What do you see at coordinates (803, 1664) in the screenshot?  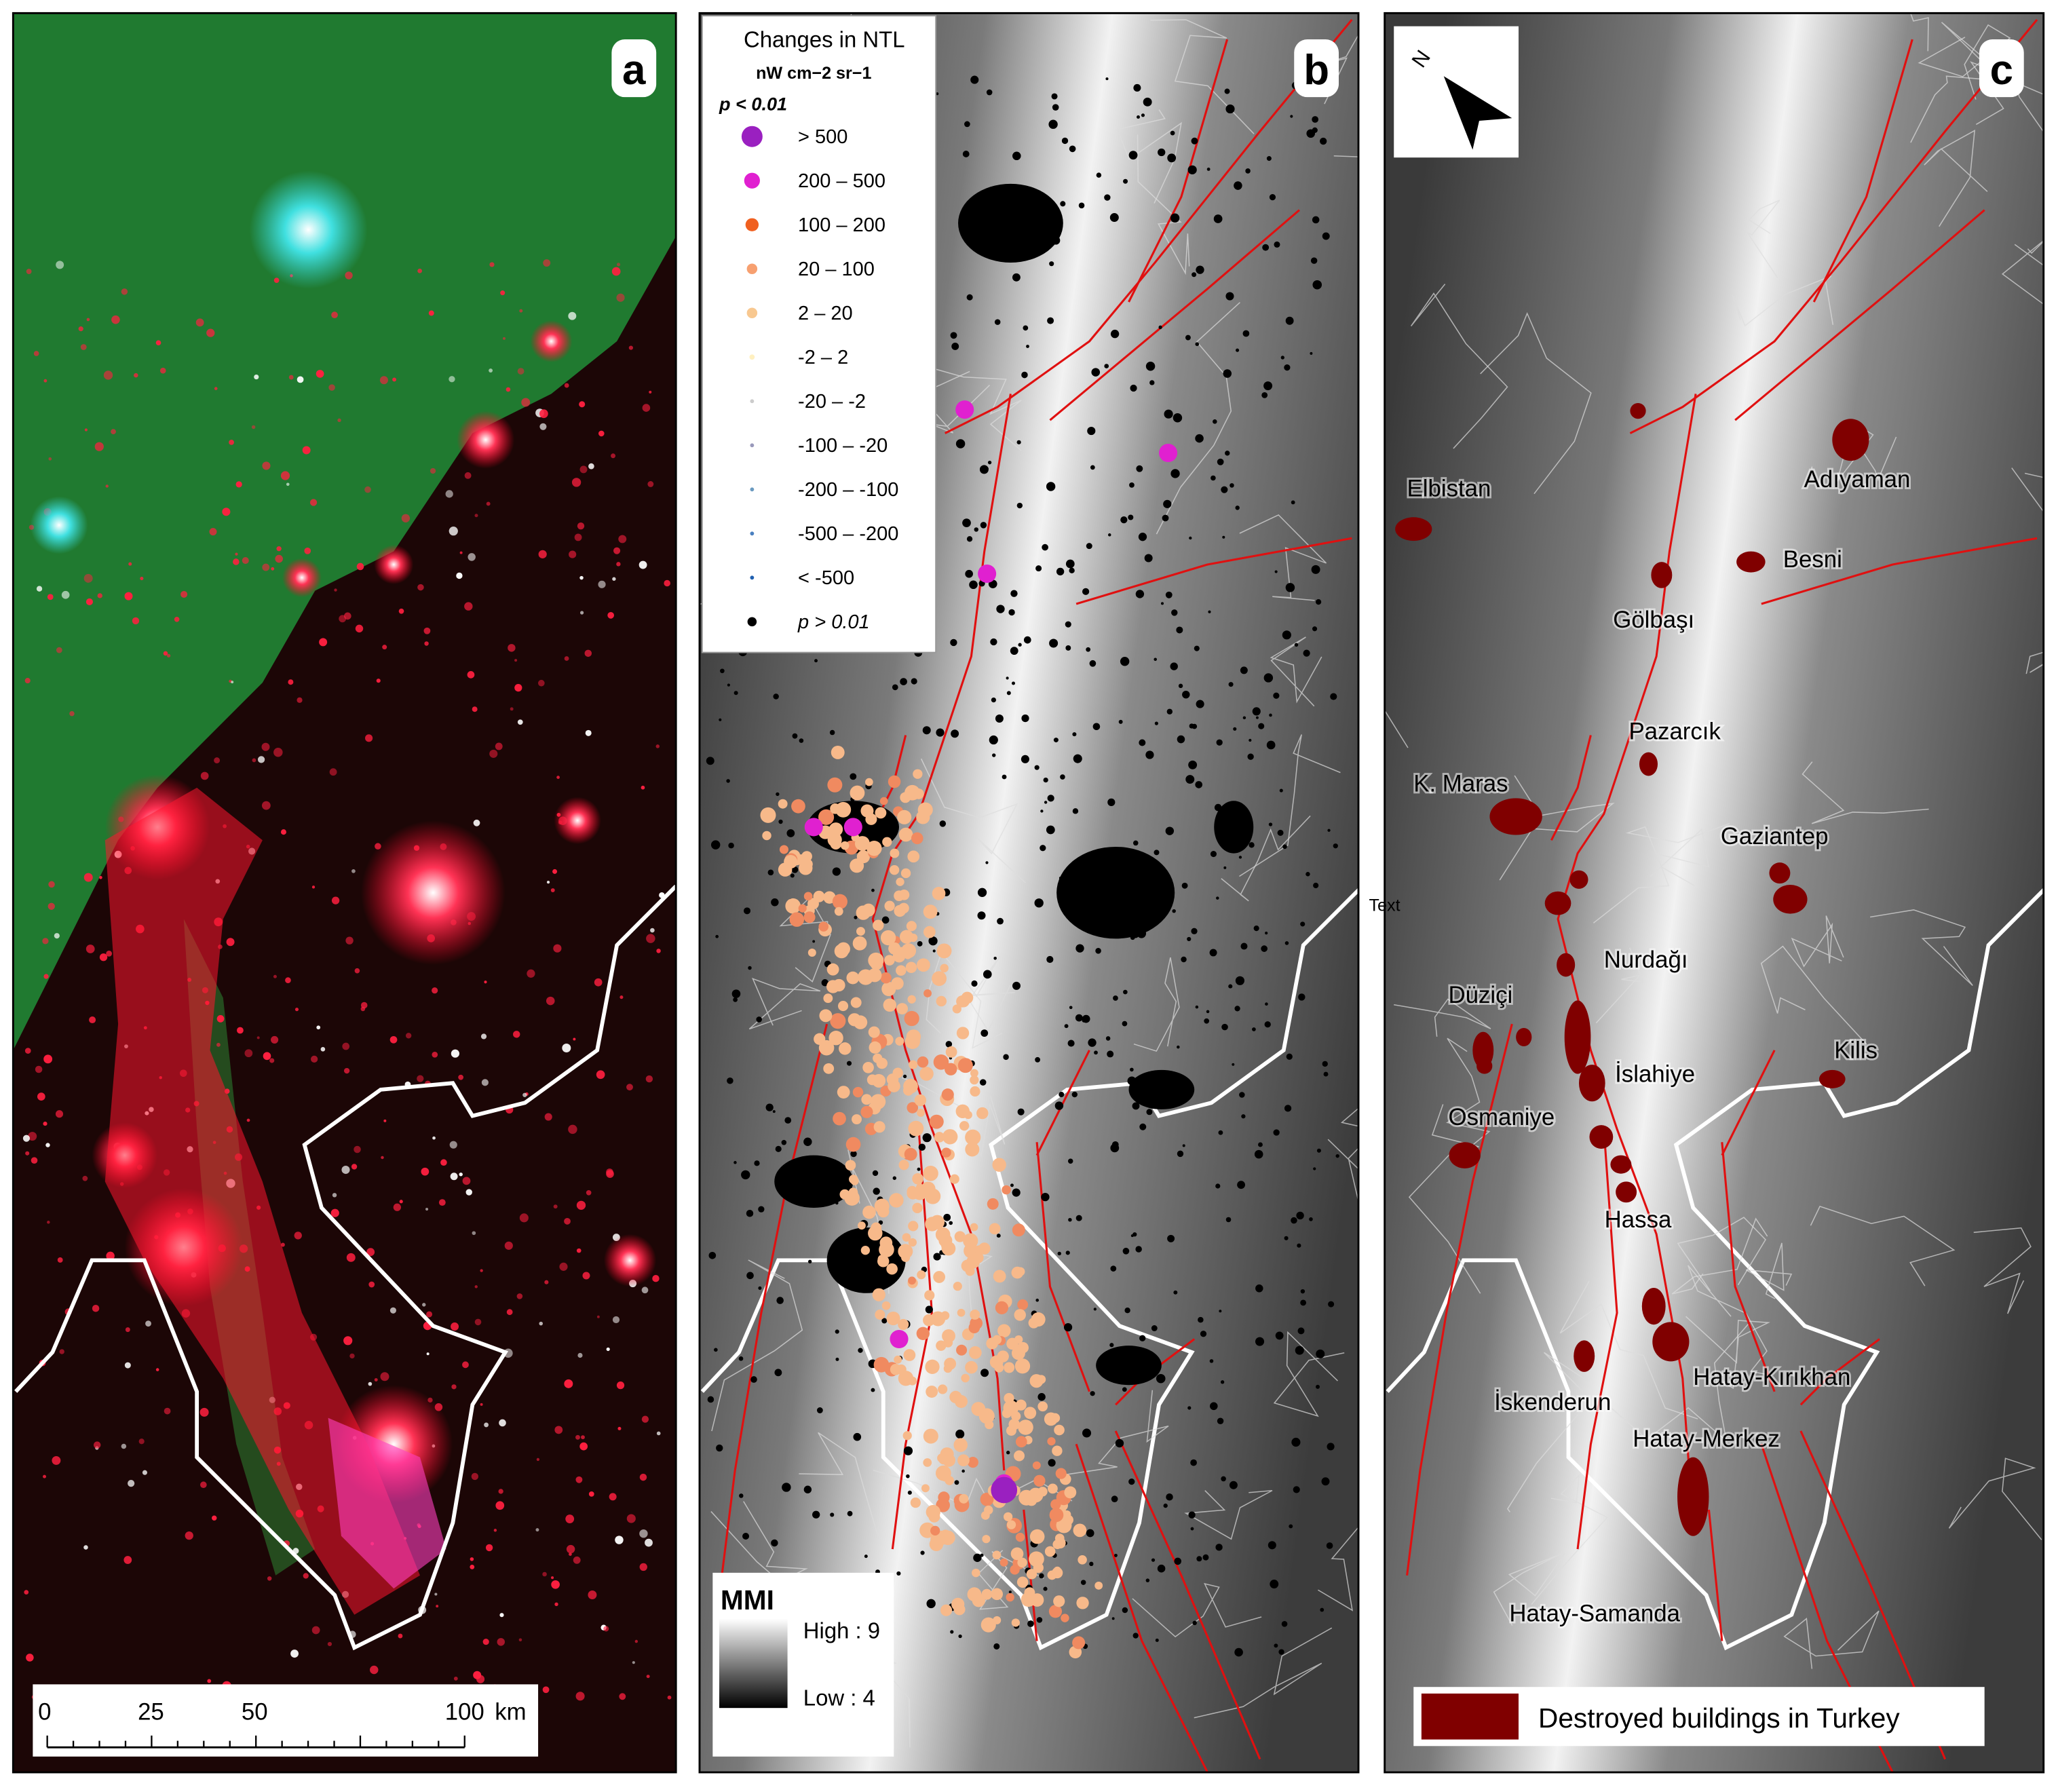 I see `mmi-legend: MMI High : 9 Low : 4` at bounding box center [803, 1664].